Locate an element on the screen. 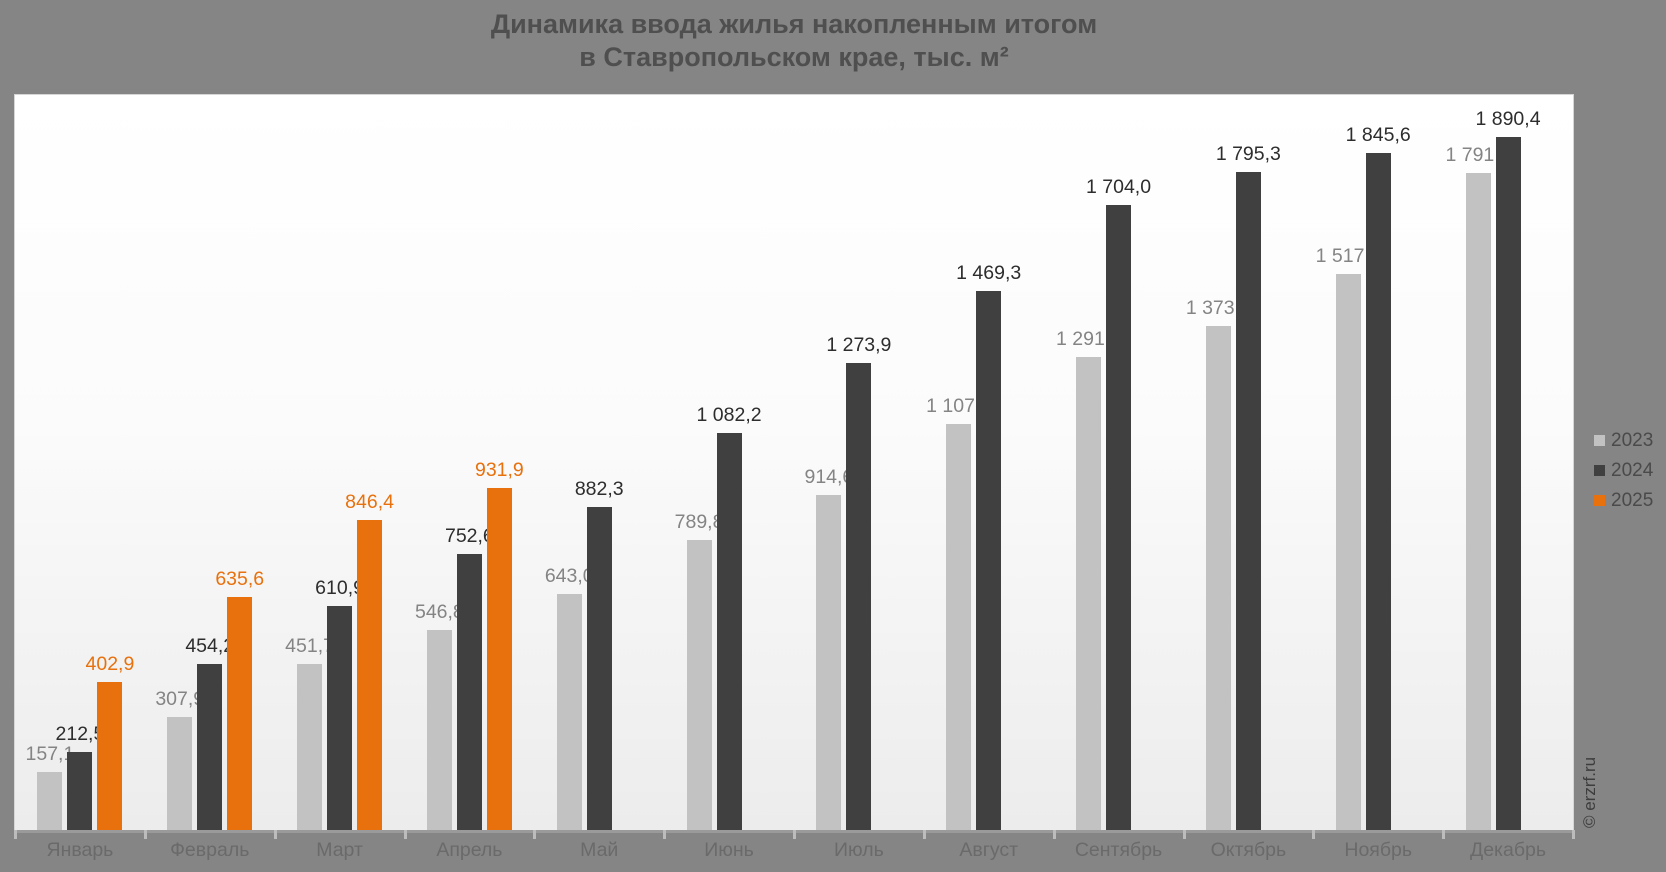 Image resolution: width=1666 pixels, height=872 pixels. watermark: © erzrf.ru is located at coordinates (1589, 792).